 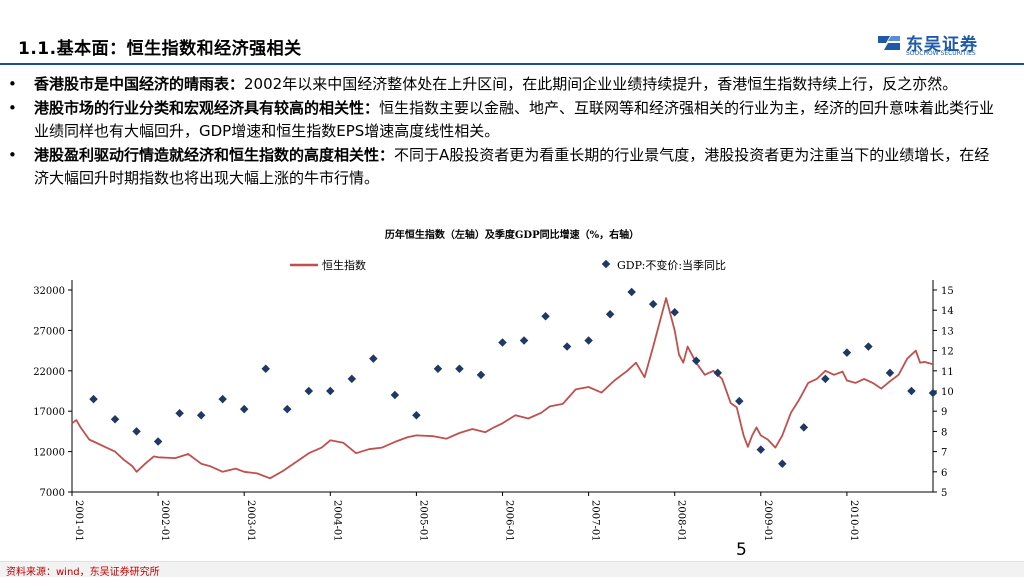 I want to click on right-axis-tick-label: 10, so click(x=947, y=392).